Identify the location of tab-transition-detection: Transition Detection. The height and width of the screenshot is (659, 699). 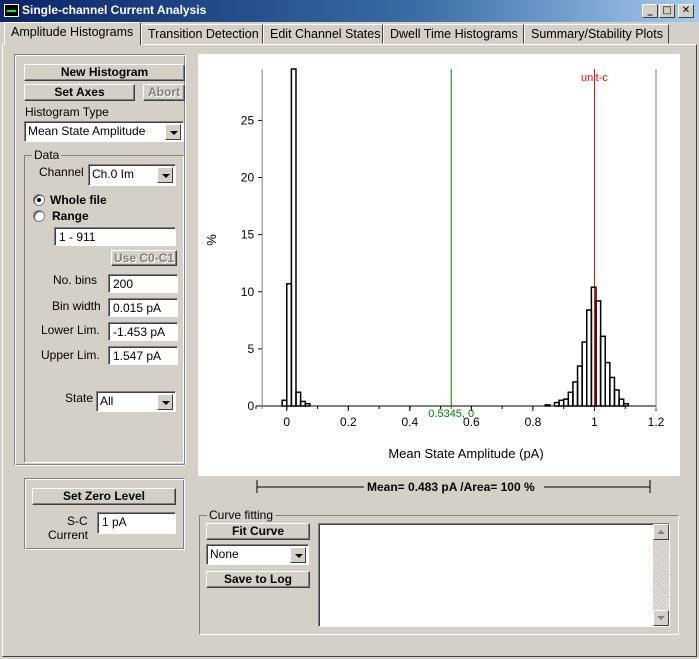
(202, 34).